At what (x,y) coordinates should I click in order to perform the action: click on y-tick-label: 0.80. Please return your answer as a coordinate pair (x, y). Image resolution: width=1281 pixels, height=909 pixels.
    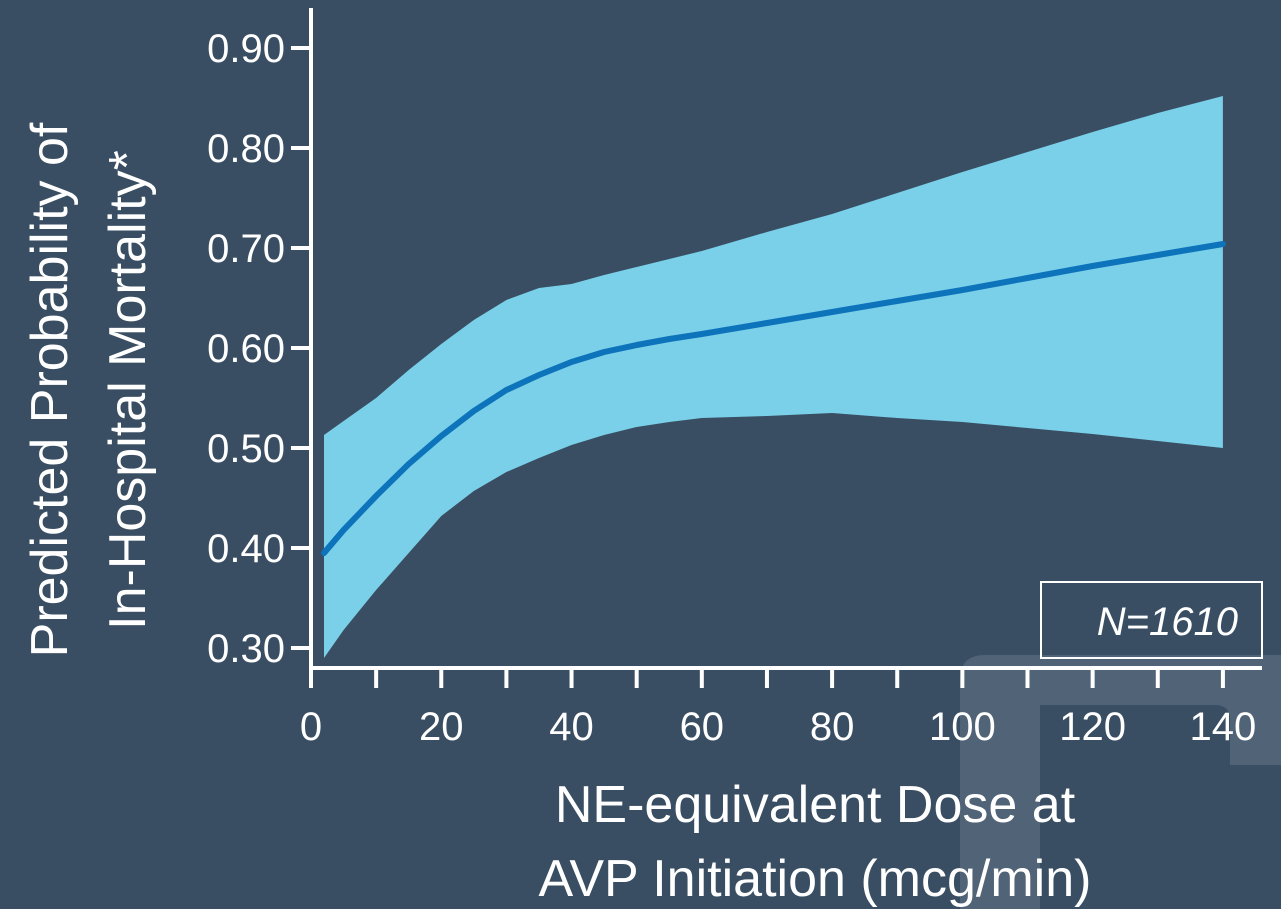
    Looking at the image, I should click on (246, 149).